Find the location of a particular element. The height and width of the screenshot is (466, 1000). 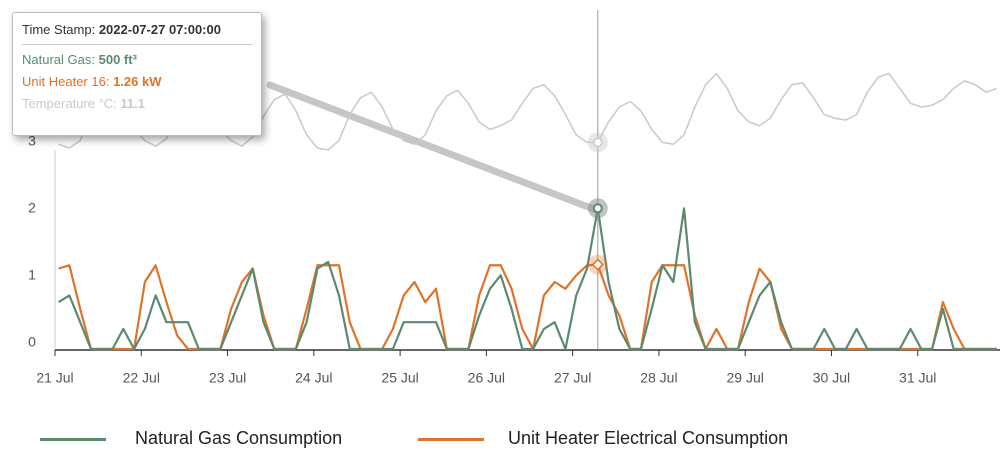

tooltip-row: Temperature °C: 11.1 is located at coordinates (137, 103).